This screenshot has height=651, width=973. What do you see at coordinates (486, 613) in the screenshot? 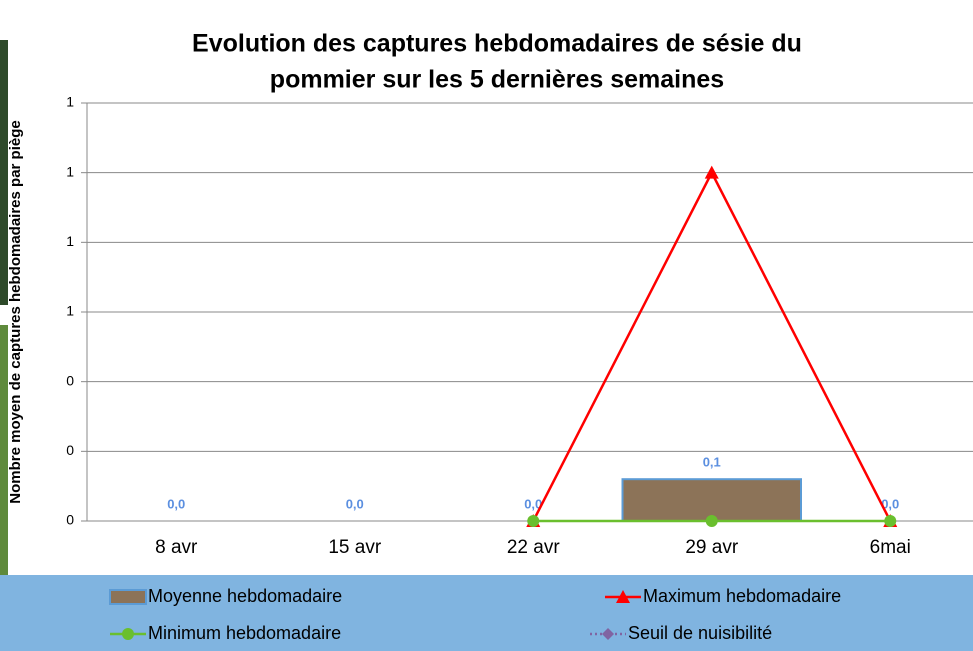
I see `legend-band` at bounding box center [486, 613].